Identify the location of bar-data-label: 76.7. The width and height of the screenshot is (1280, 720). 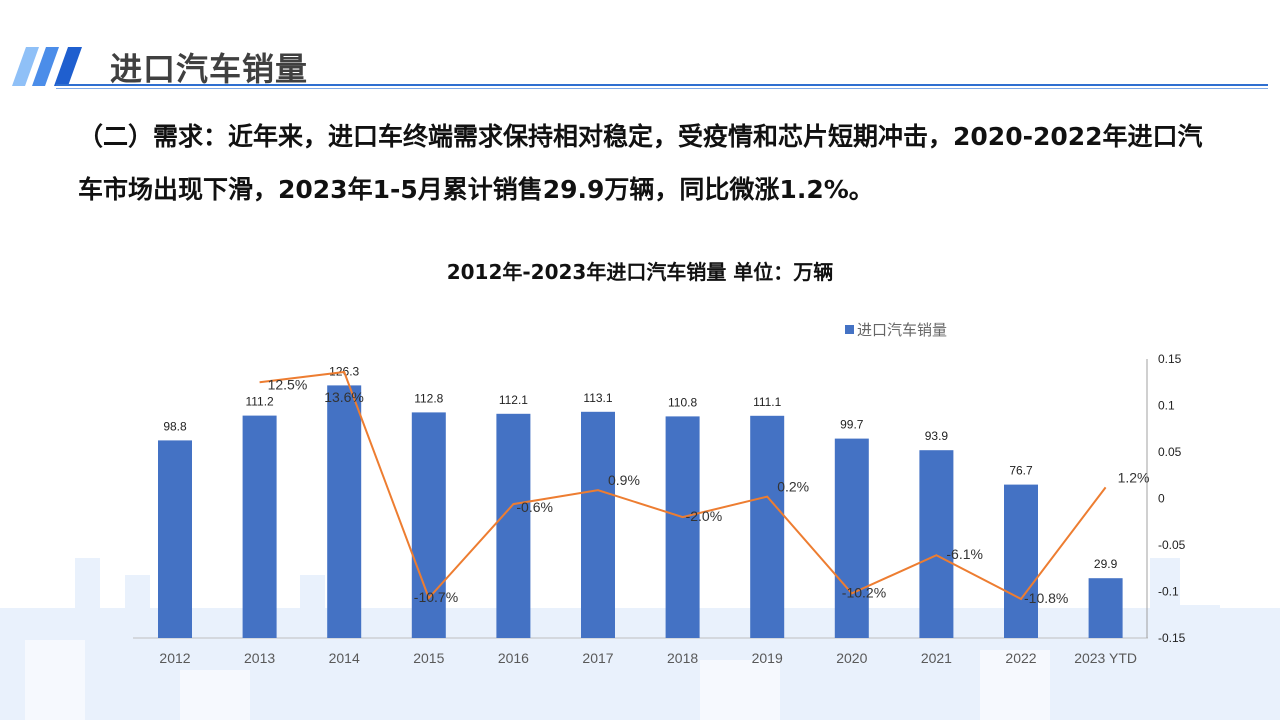
(1021, 471).